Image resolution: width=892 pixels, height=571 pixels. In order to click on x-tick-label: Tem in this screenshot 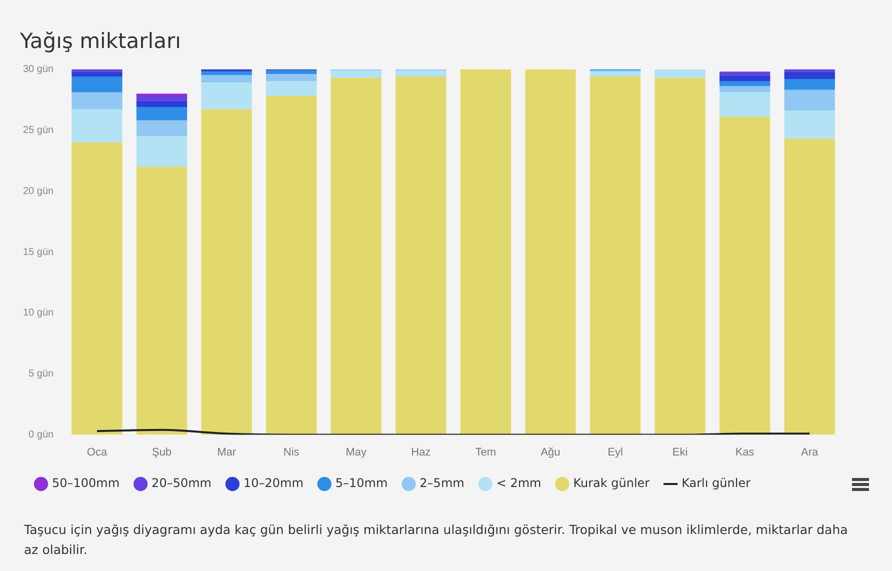, I will do `click(485, 452)`.